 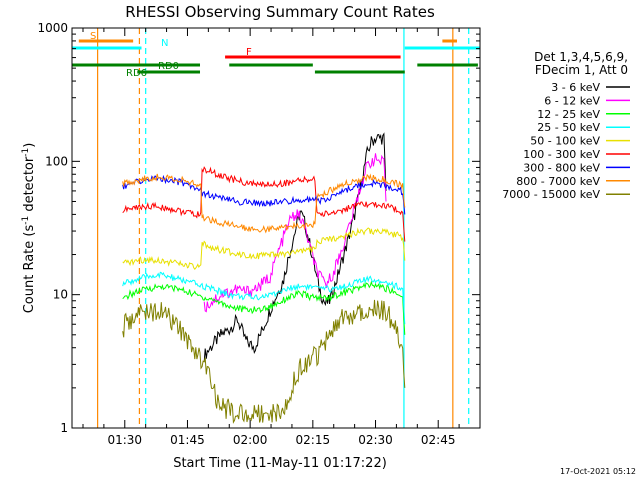 I want to click on x-tick-label: 01:30, so click(x=124, y=440).